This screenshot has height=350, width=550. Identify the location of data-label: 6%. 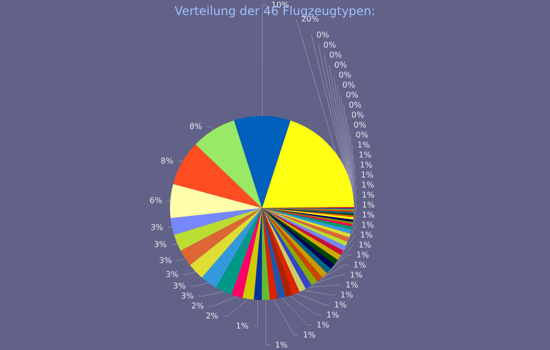
(156, 201).